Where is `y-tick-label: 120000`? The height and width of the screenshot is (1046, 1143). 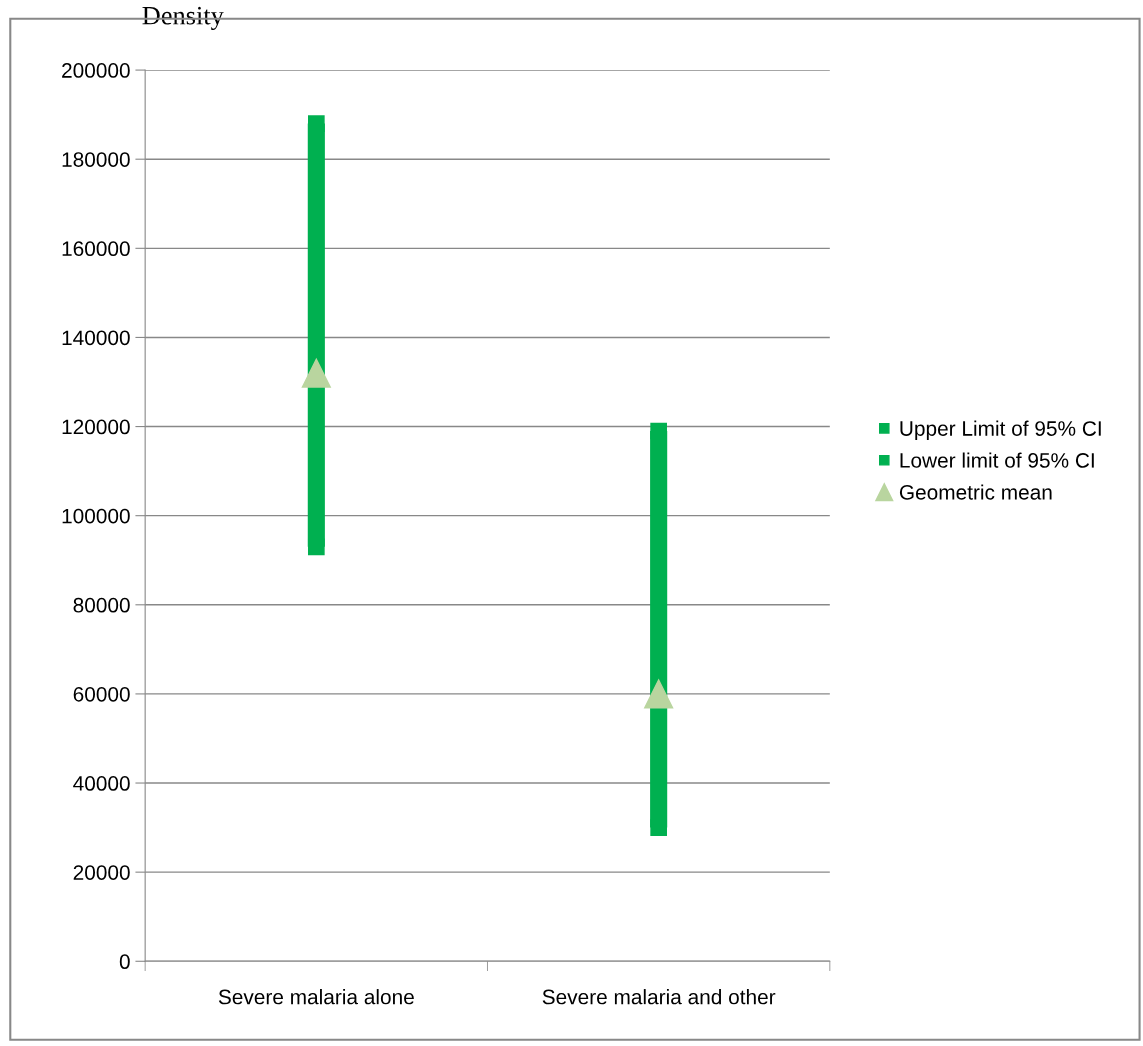 y-tick-label: 120000 is located at coordinates (96, 427).